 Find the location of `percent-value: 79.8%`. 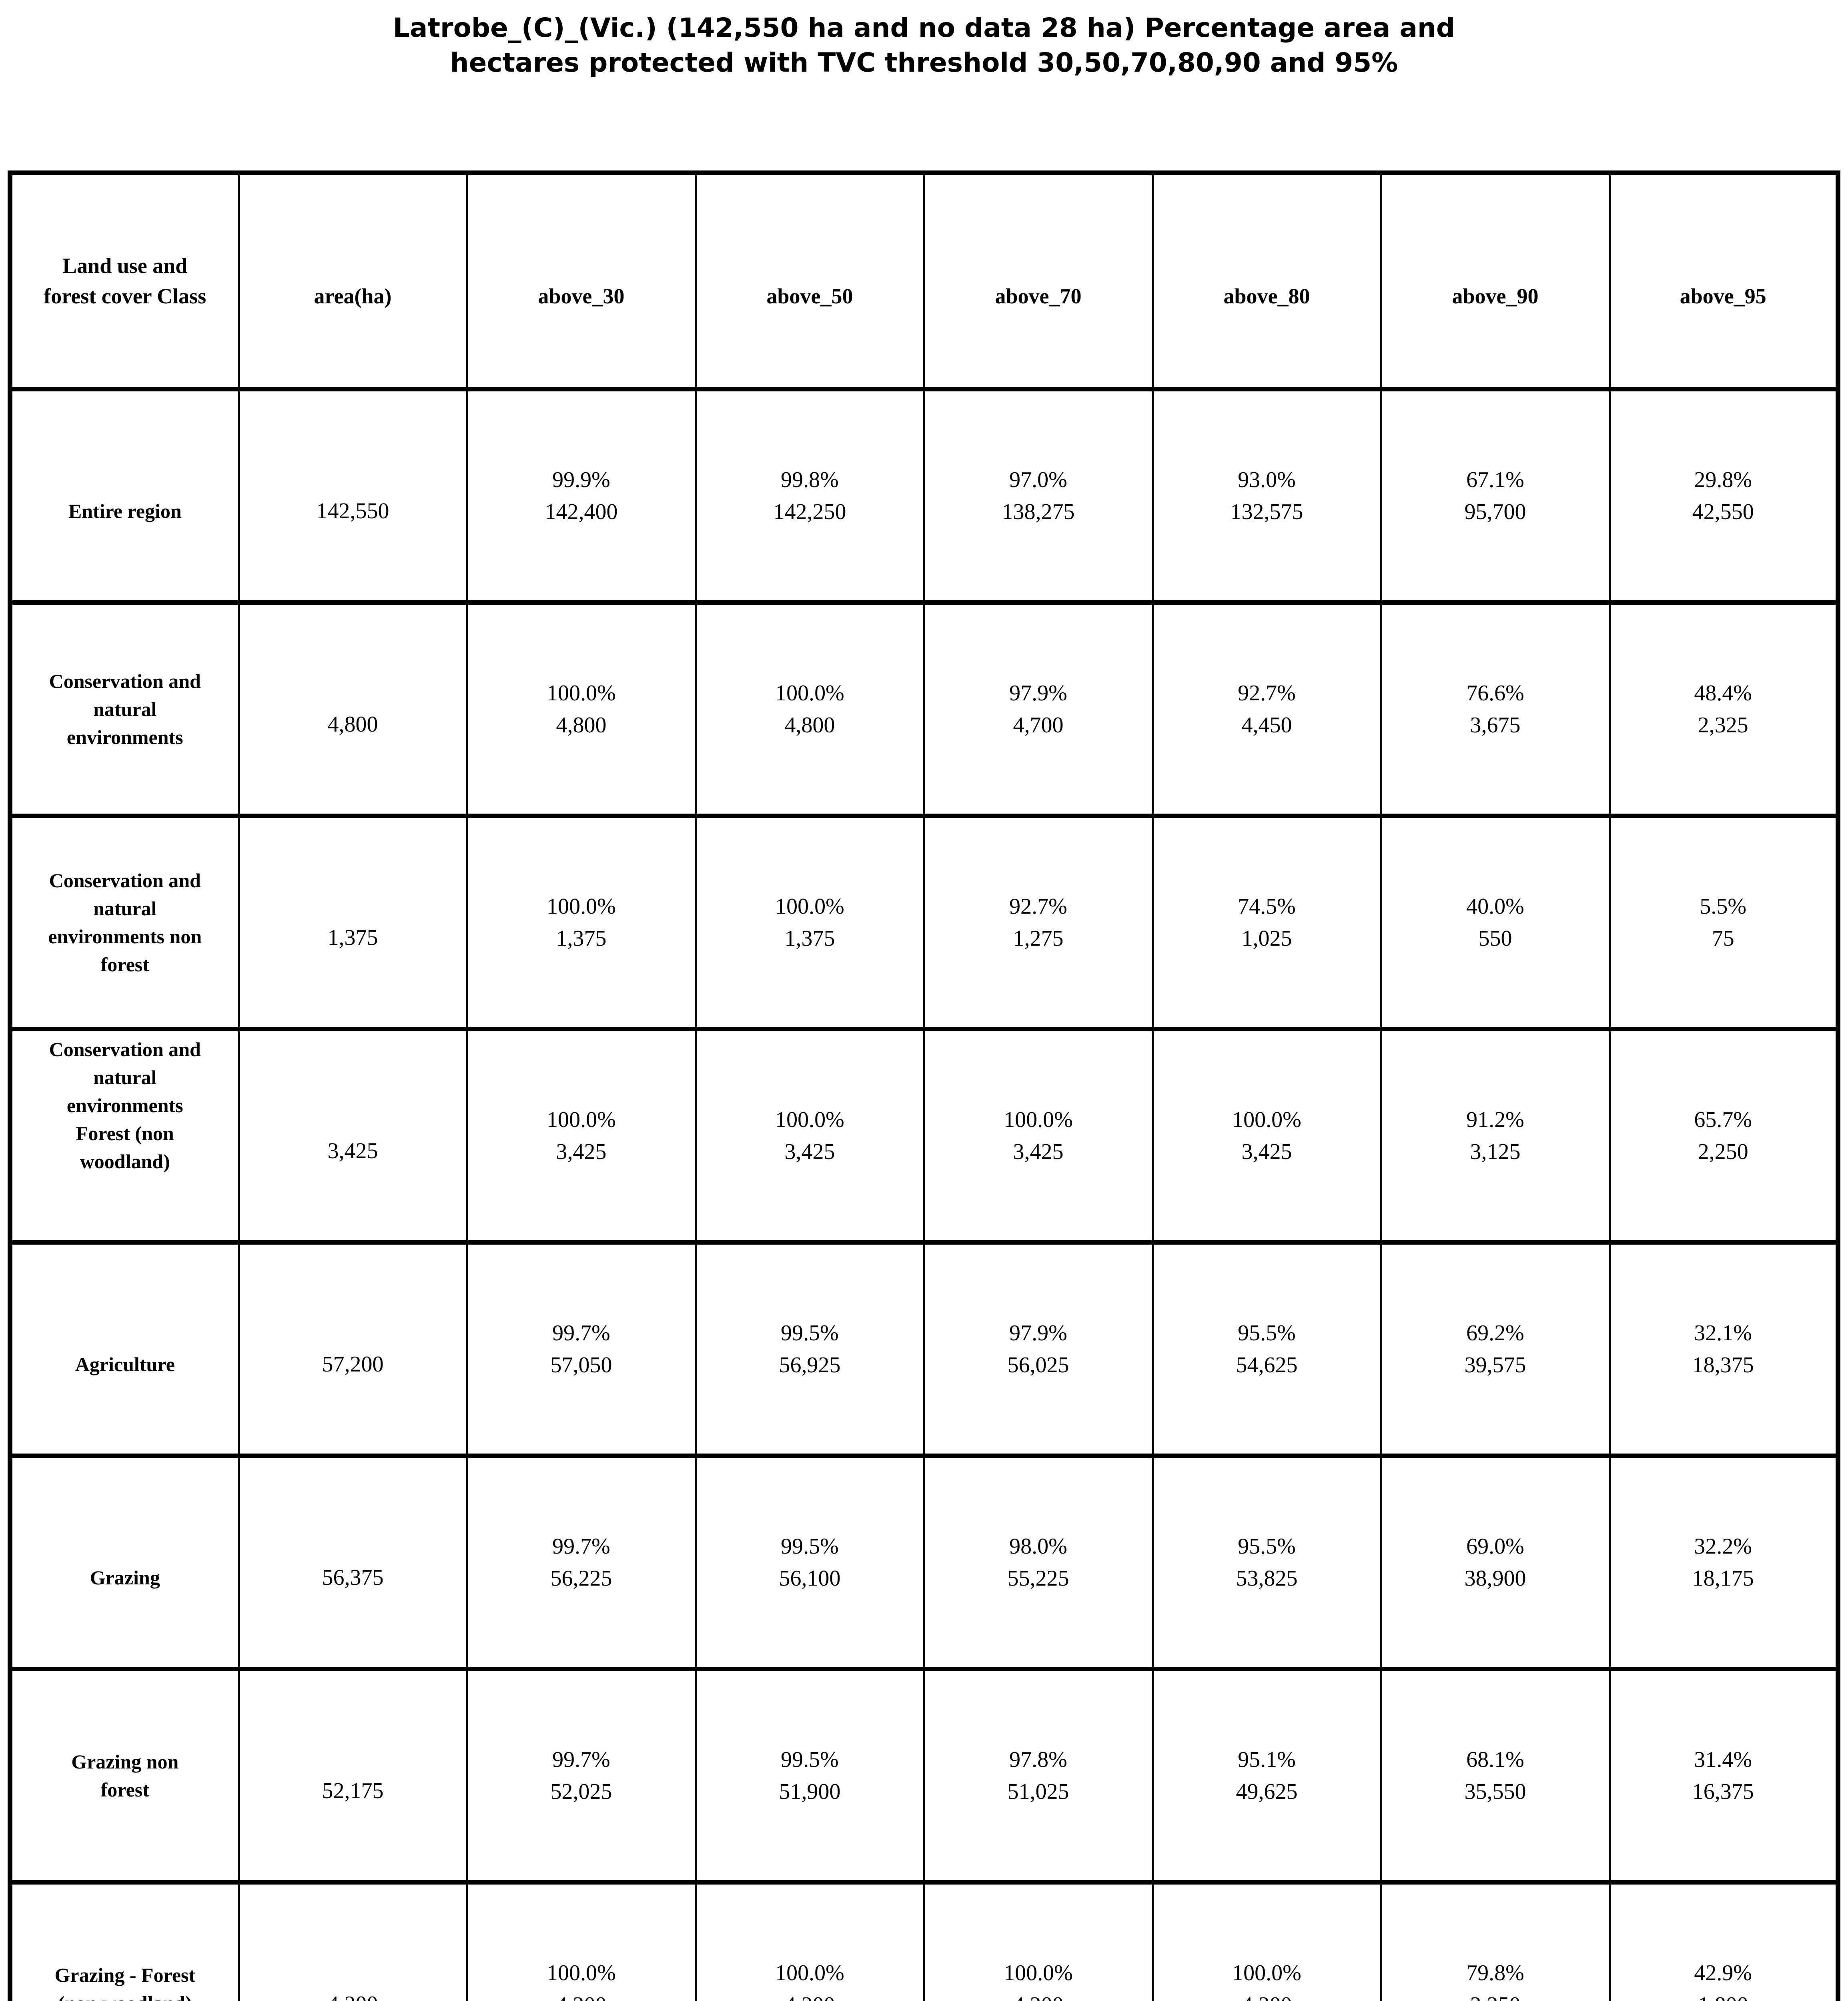

percent-value: 79.8% is located at coordinates (1495, 1972).